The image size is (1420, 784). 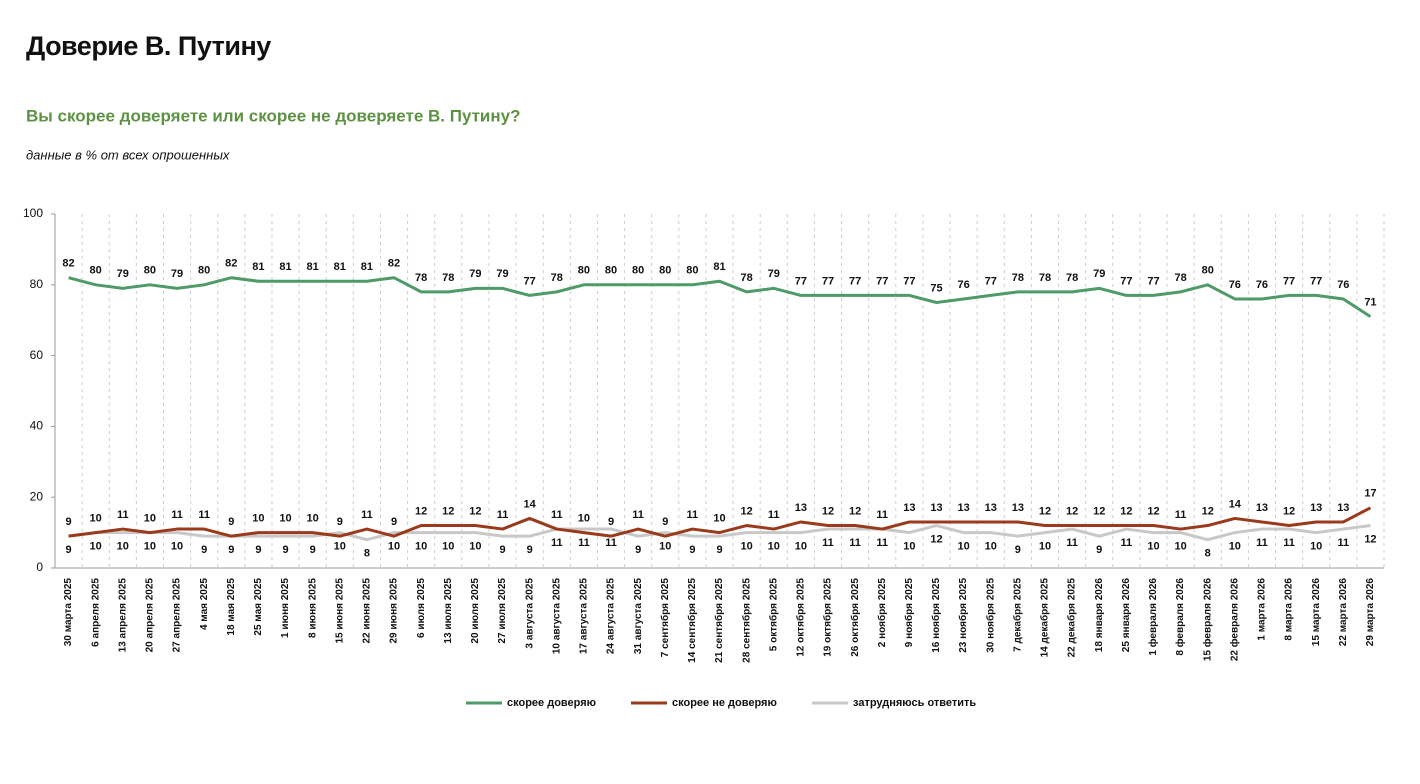 What do you see at coordinates (1343, 612) in the screenshot?
I see `x-tick-label: 22 марта 2026` at bounding box center [1343, 612].